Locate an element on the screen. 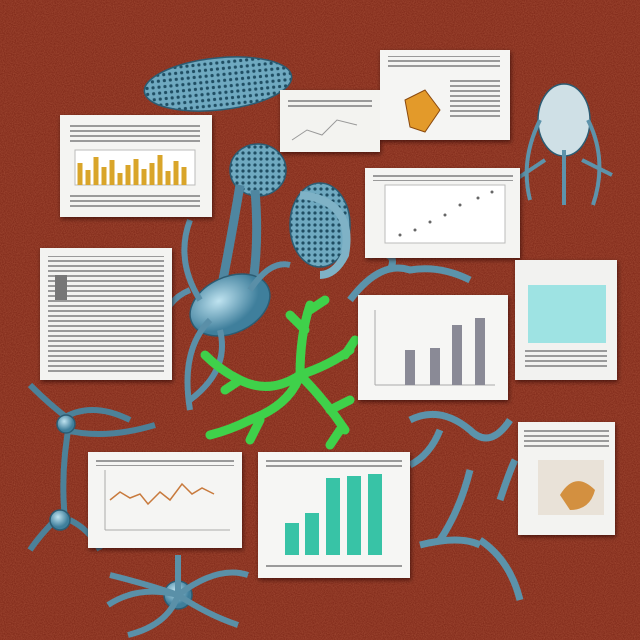 The image size is (640, 640). card-scatter is located at coordinates (442, 213).